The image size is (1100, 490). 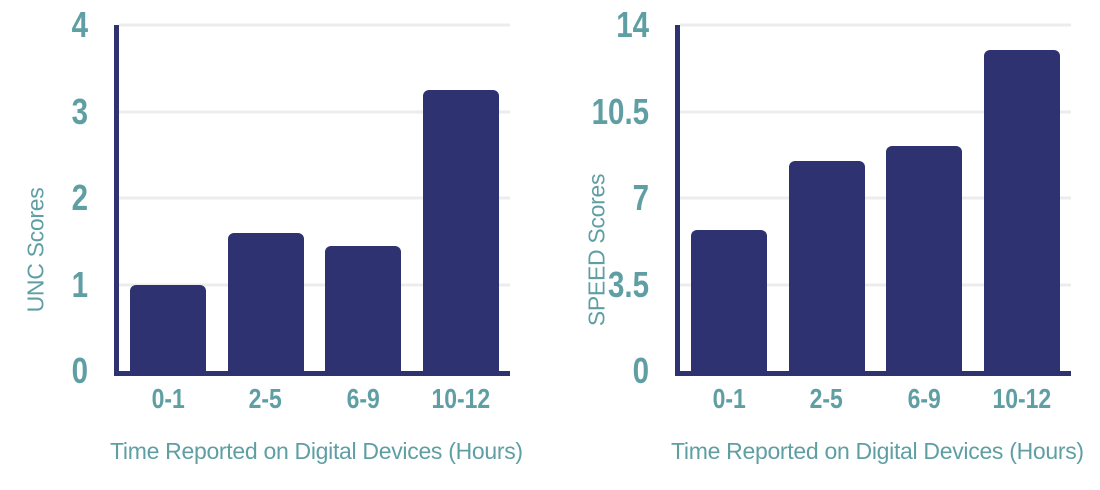 What do you see at coordinates (620, 111) in the screenshot?
I see `y-axis-tick-label: 10.5` at bounding box center [620, 111].